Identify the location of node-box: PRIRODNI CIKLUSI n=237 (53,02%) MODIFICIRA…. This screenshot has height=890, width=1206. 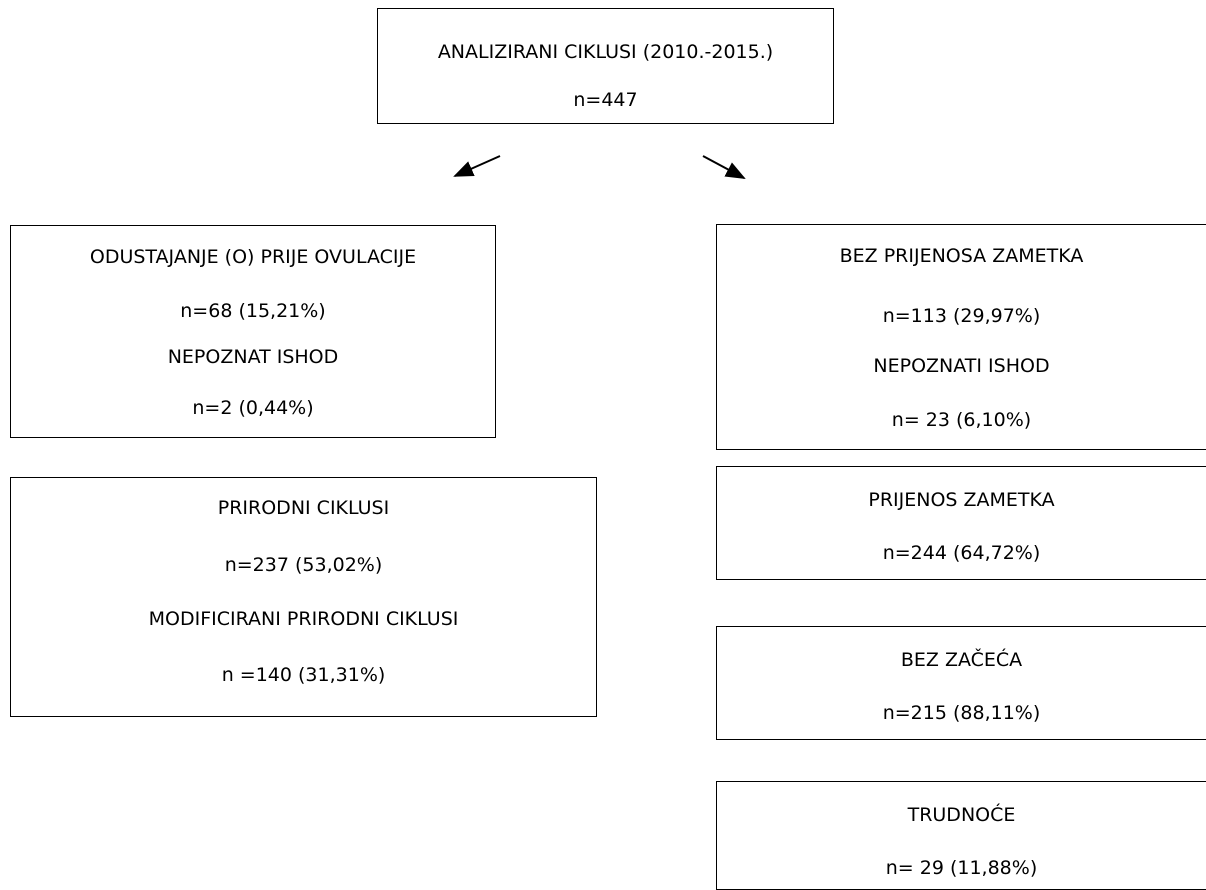
(303, 597).